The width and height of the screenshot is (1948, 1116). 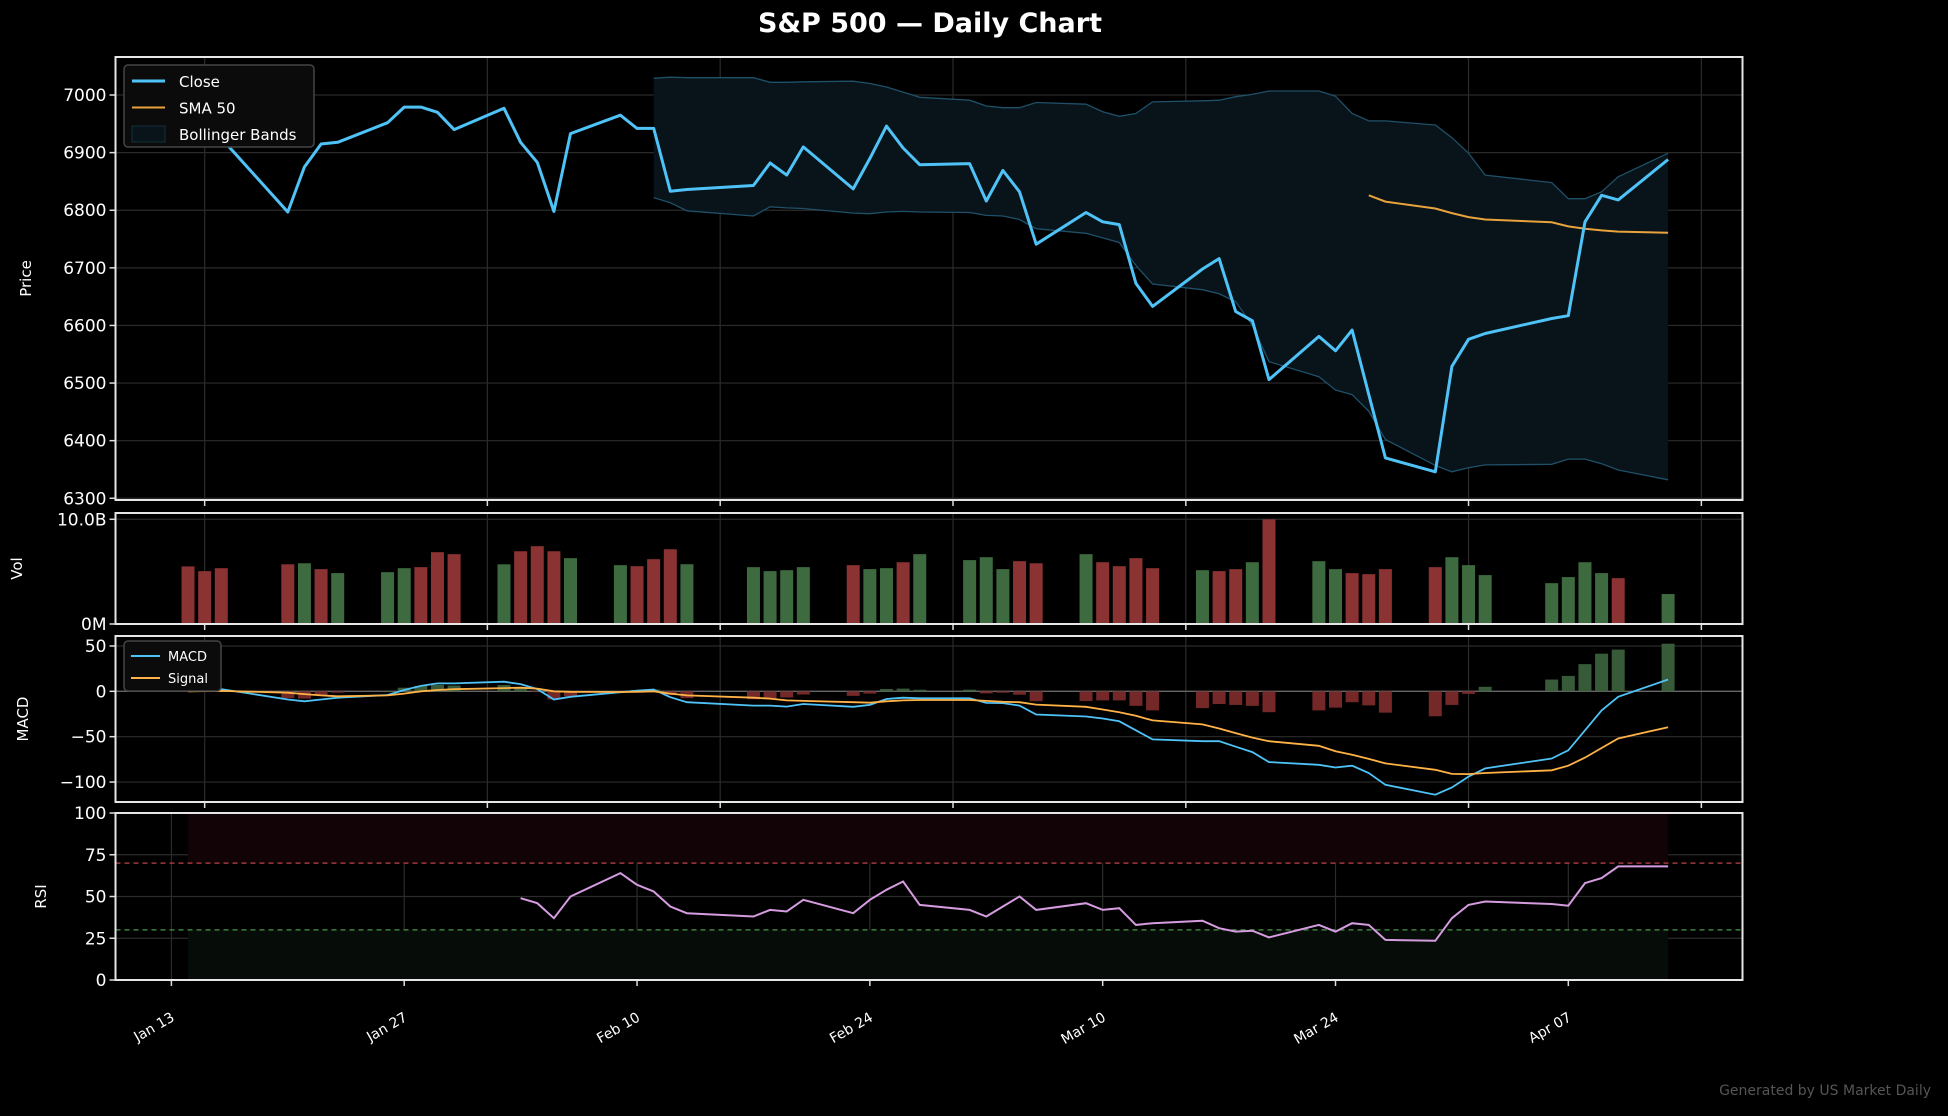 What do you see at coordinates (188, 679) in the screenshot?
I see `legend-label: Signal` at bounding box center [188, 679].